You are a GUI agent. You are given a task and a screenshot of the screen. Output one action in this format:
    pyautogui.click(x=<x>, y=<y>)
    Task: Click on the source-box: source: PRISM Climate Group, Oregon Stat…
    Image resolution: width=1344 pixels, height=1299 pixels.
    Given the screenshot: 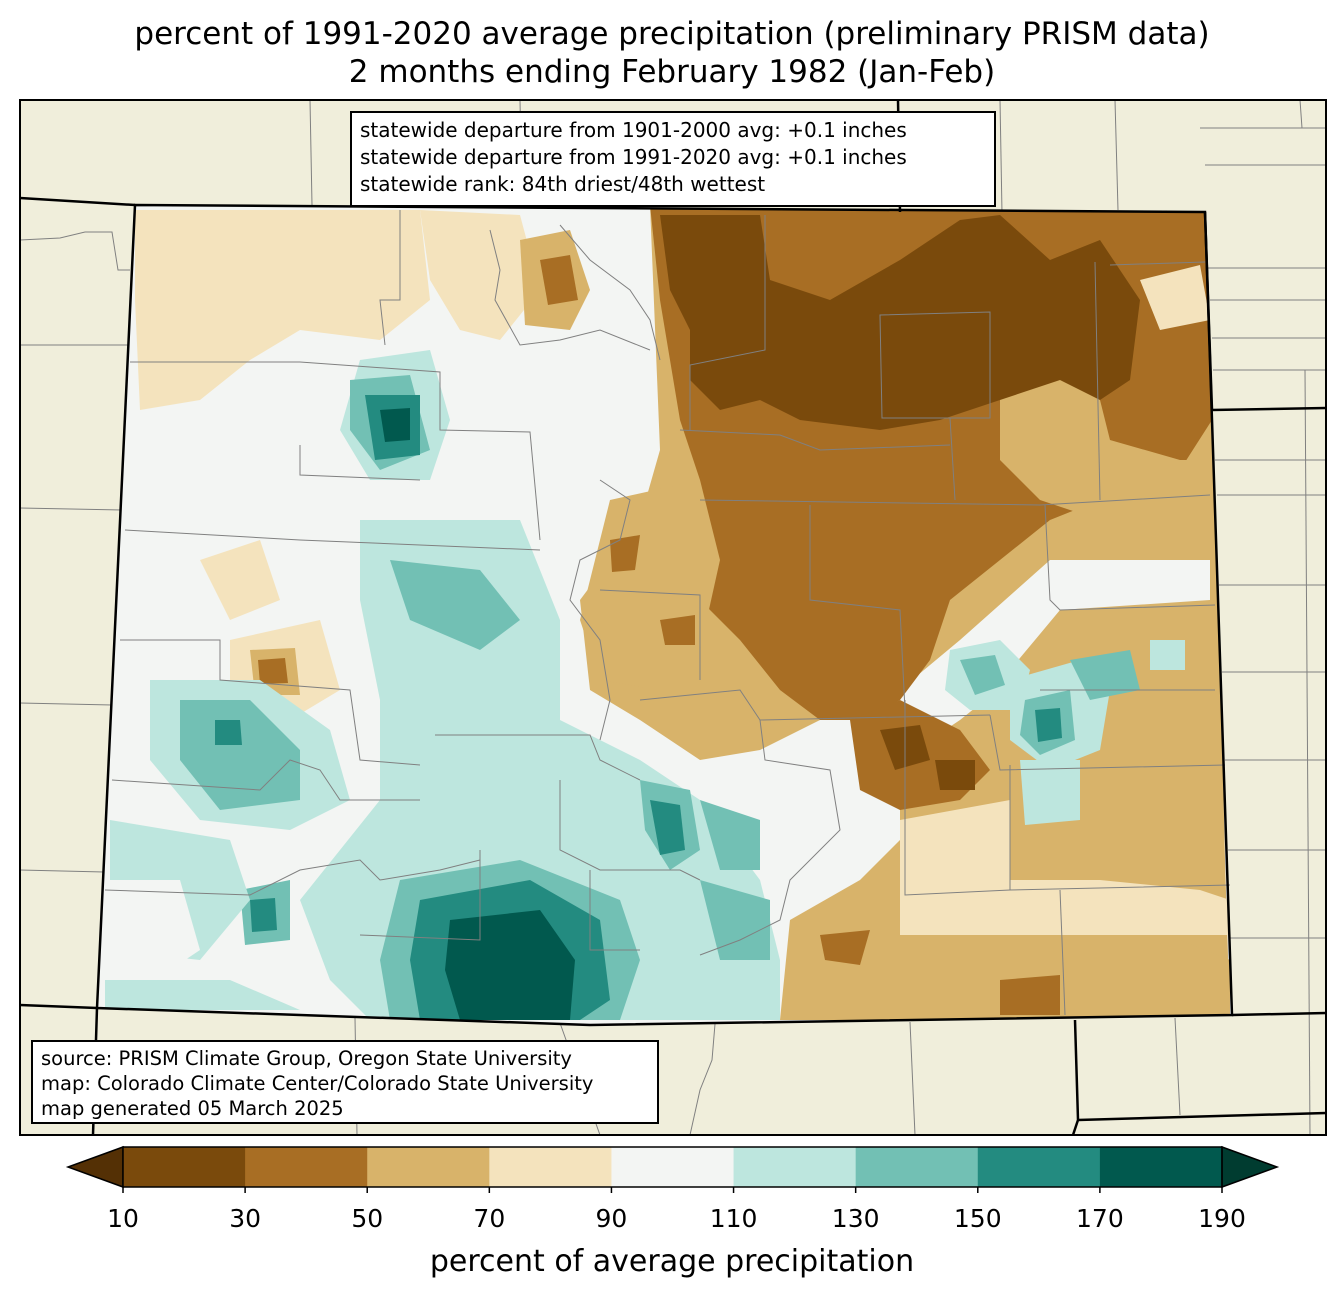 What is the action you would take?
    pyautogui.click(x=345, y=1082)
    